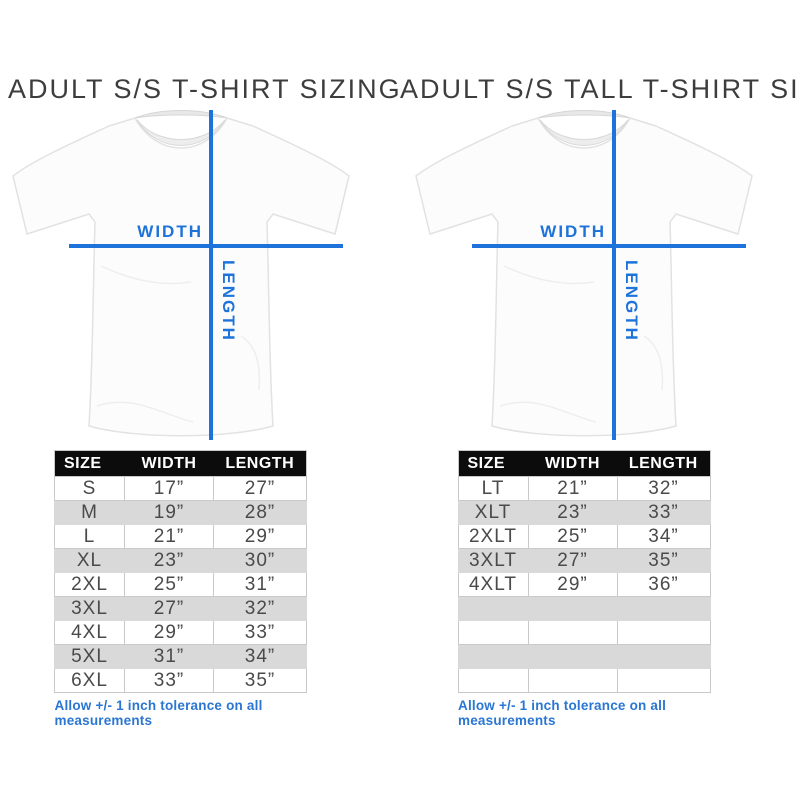 This screenshot has width=800, height=800. I want to click on panel-title-regular: ADULT S/S T-SHIRT SIZING, so click(205, 89).